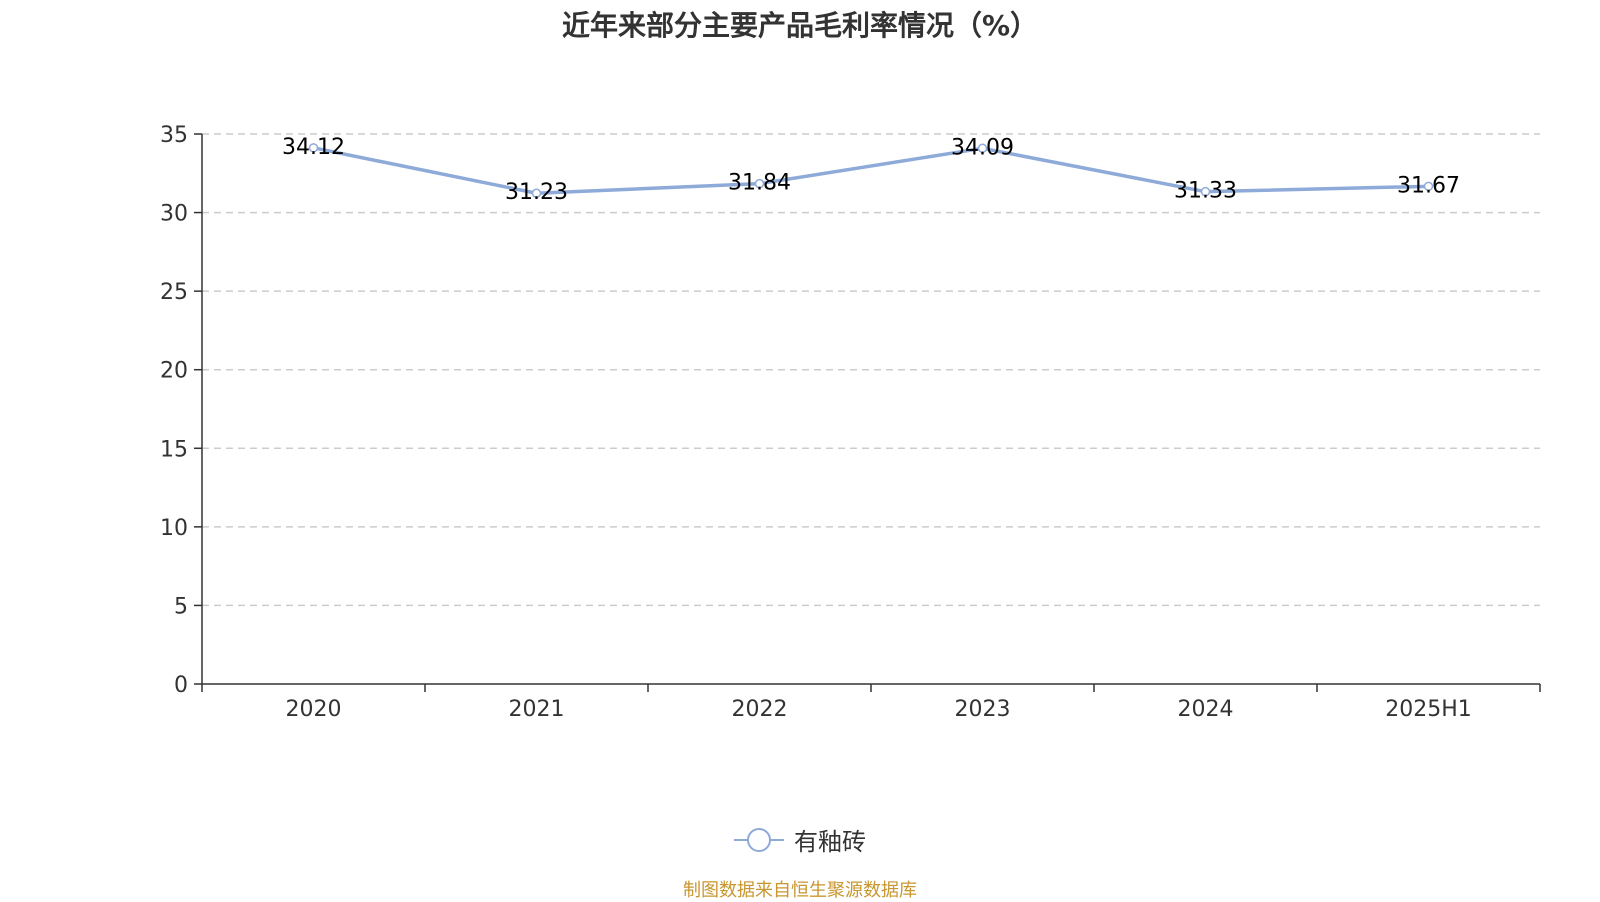  Describe the element at coordinates (174, 292) in the screenshot. I see `y-tick-label: 25` at that location.